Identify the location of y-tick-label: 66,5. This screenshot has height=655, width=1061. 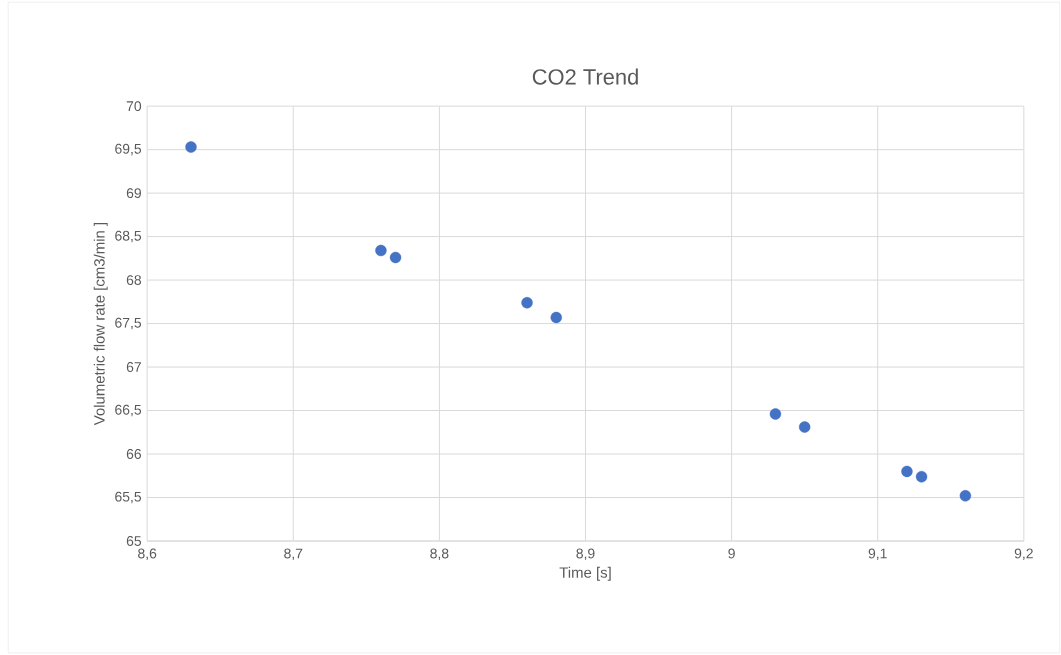
(128, 410).